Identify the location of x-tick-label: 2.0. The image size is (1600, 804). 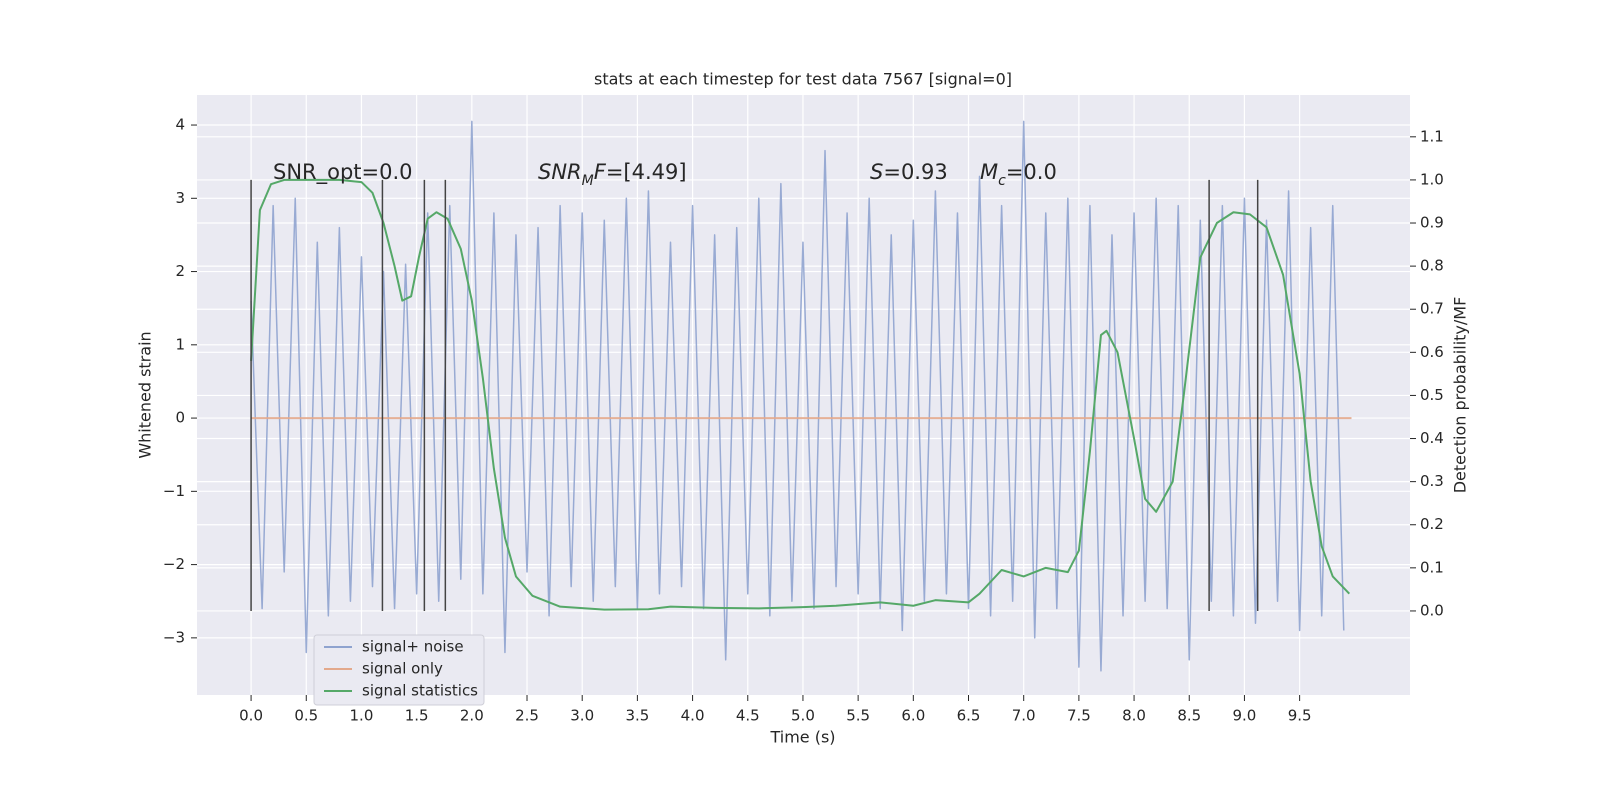
(472, 716).